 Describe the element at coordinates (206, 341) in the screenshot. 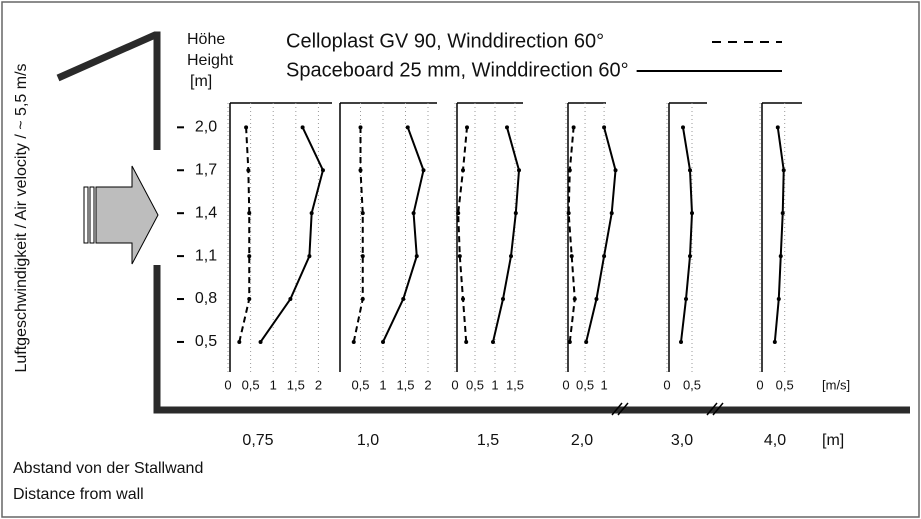

I see `y-tick-label: 0,5` at that location.